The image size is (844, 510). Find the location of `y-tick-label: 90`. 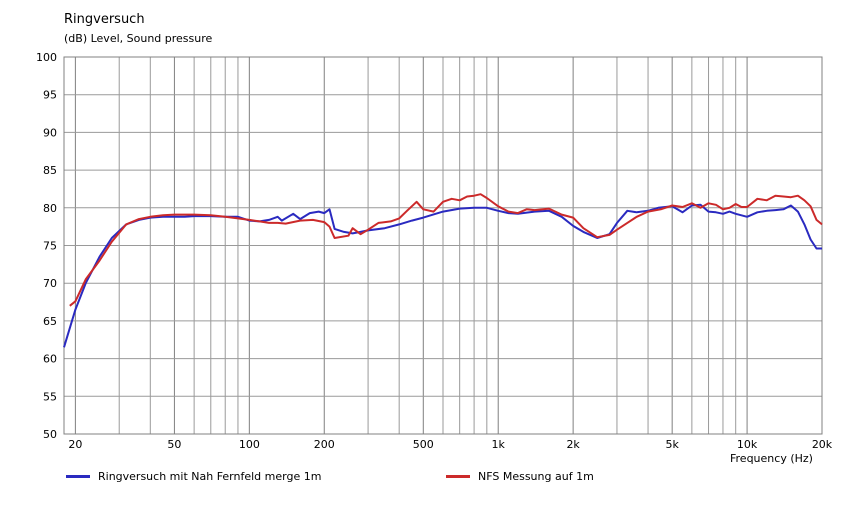

y-tick-label: 90 is located at coordinates (50, 132).